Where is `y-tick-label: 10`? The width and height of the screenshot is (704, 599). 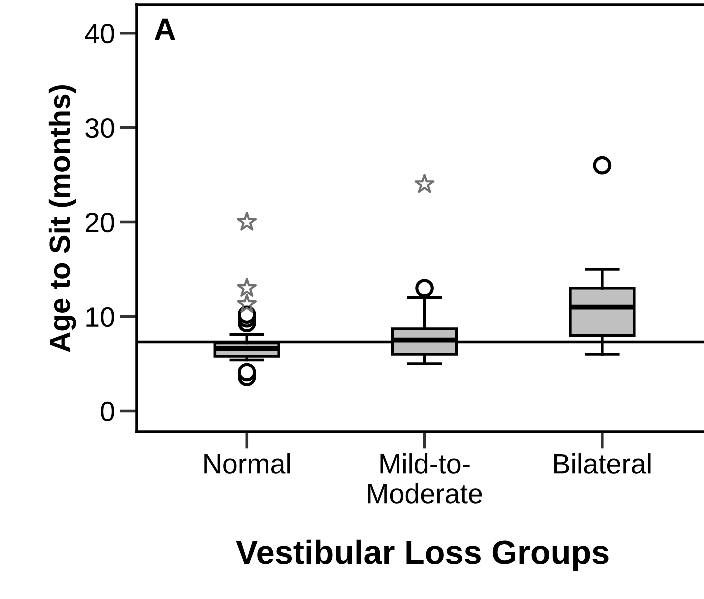
y-tick-label: 10 is located at coordinates (100, 317).